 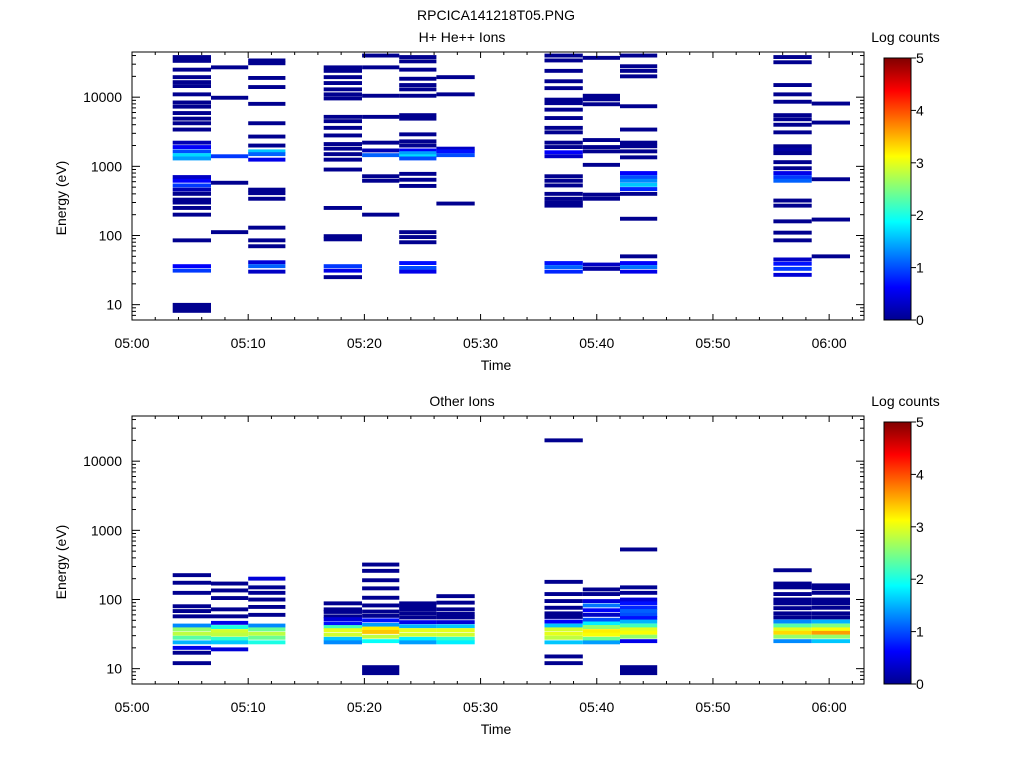 What do you see at coordinates (364, 707) in the screenshot?
I see `x-tick-label: 05:20` at bounding box center [364, 707].